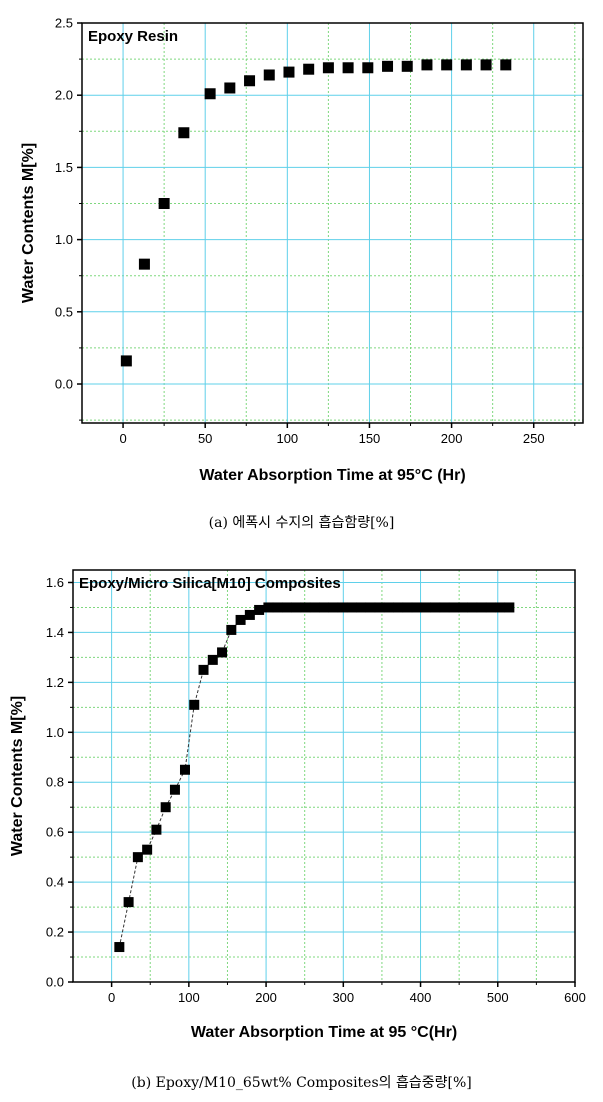  What do you see at coordinates (370, 438) in the screenshot?
I see `x-tick-label: 150` at bounding box center [370, 438].